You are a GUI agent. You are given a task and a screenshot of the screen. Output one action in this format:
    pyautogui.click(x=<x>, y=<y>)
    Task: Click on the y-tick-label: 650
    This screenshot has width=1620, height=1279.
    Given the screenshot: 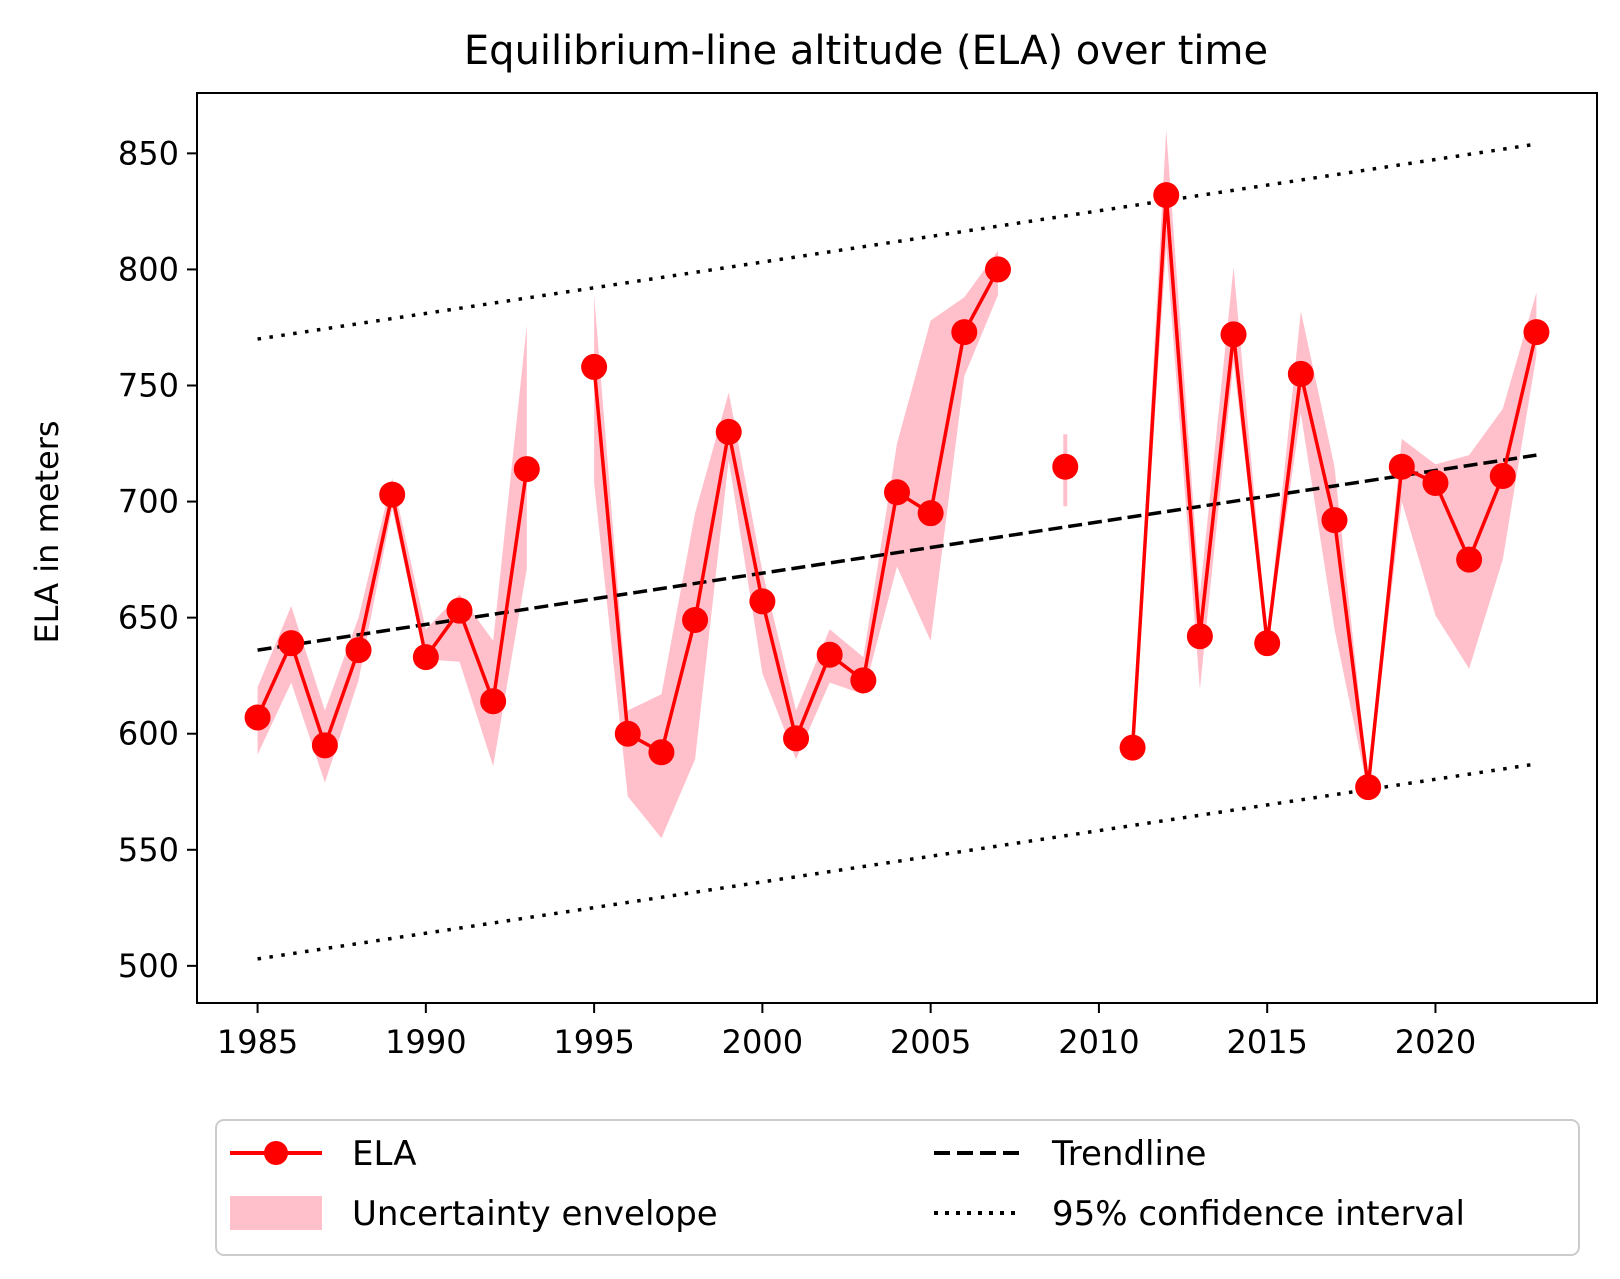 What is the action you would take?
    pyautogui.click(x=148, y=618)
    